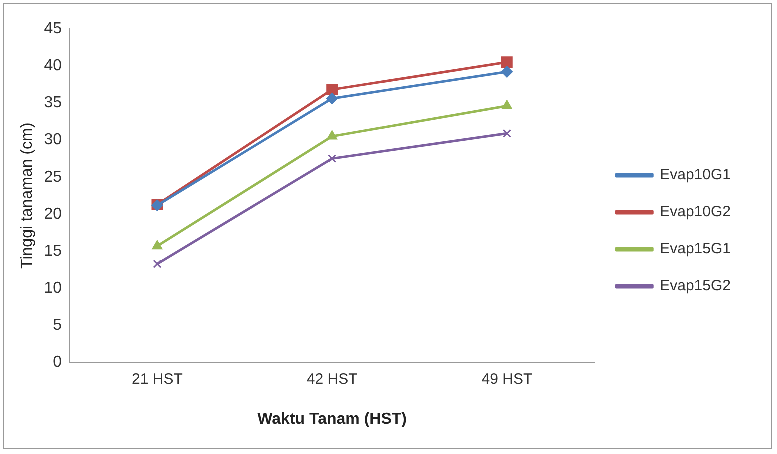 This screenshot has width=777, height=454. Describe the element at coordinates (57, 325) in the screenshot. I see `y-tick-label: 5` at that location.